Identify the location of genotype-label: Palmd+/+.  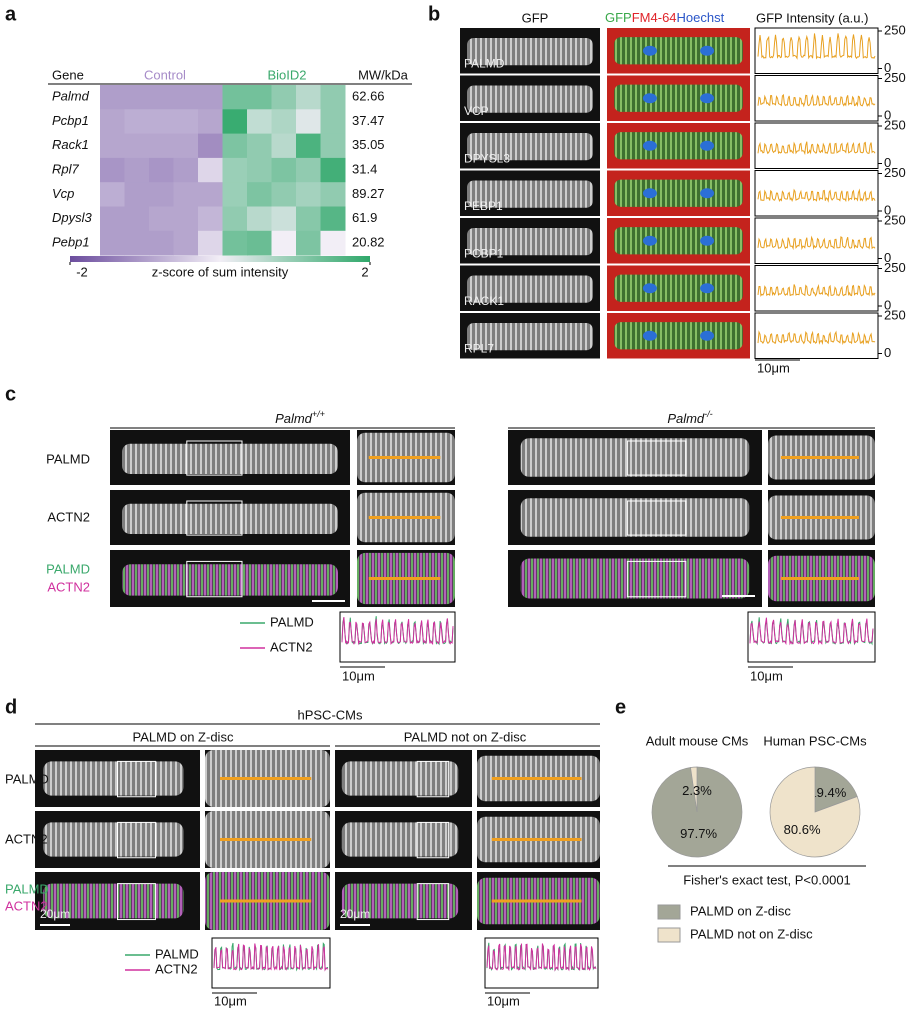
(300, 417).